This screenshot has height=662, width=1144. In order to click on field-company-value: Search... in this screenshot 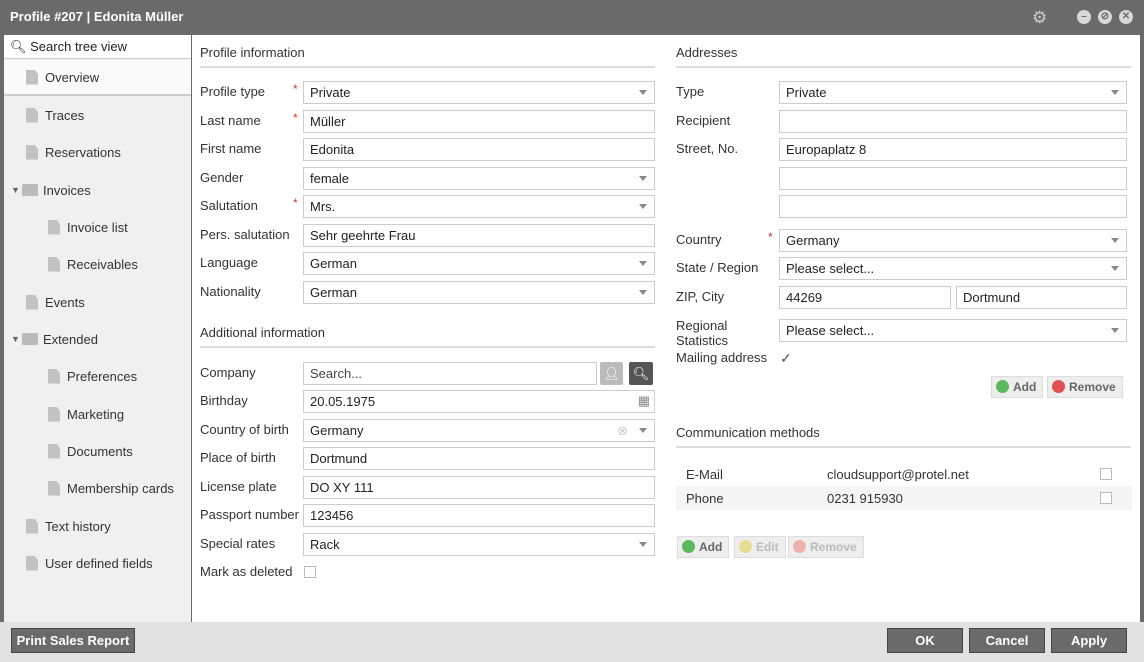, I will do `click(336, 373)`.